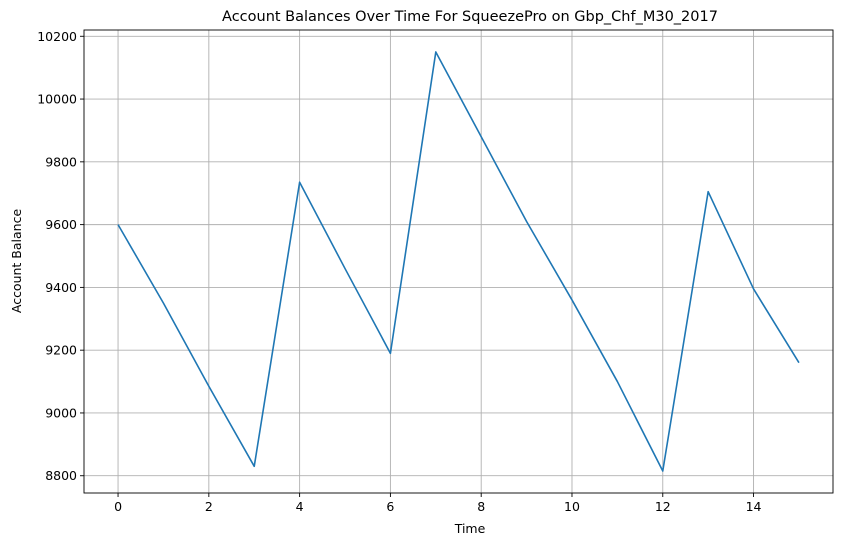  Describe the element at coordinates (470, 528) in the screenshot. I see `x-axis-label: Time` at that location.